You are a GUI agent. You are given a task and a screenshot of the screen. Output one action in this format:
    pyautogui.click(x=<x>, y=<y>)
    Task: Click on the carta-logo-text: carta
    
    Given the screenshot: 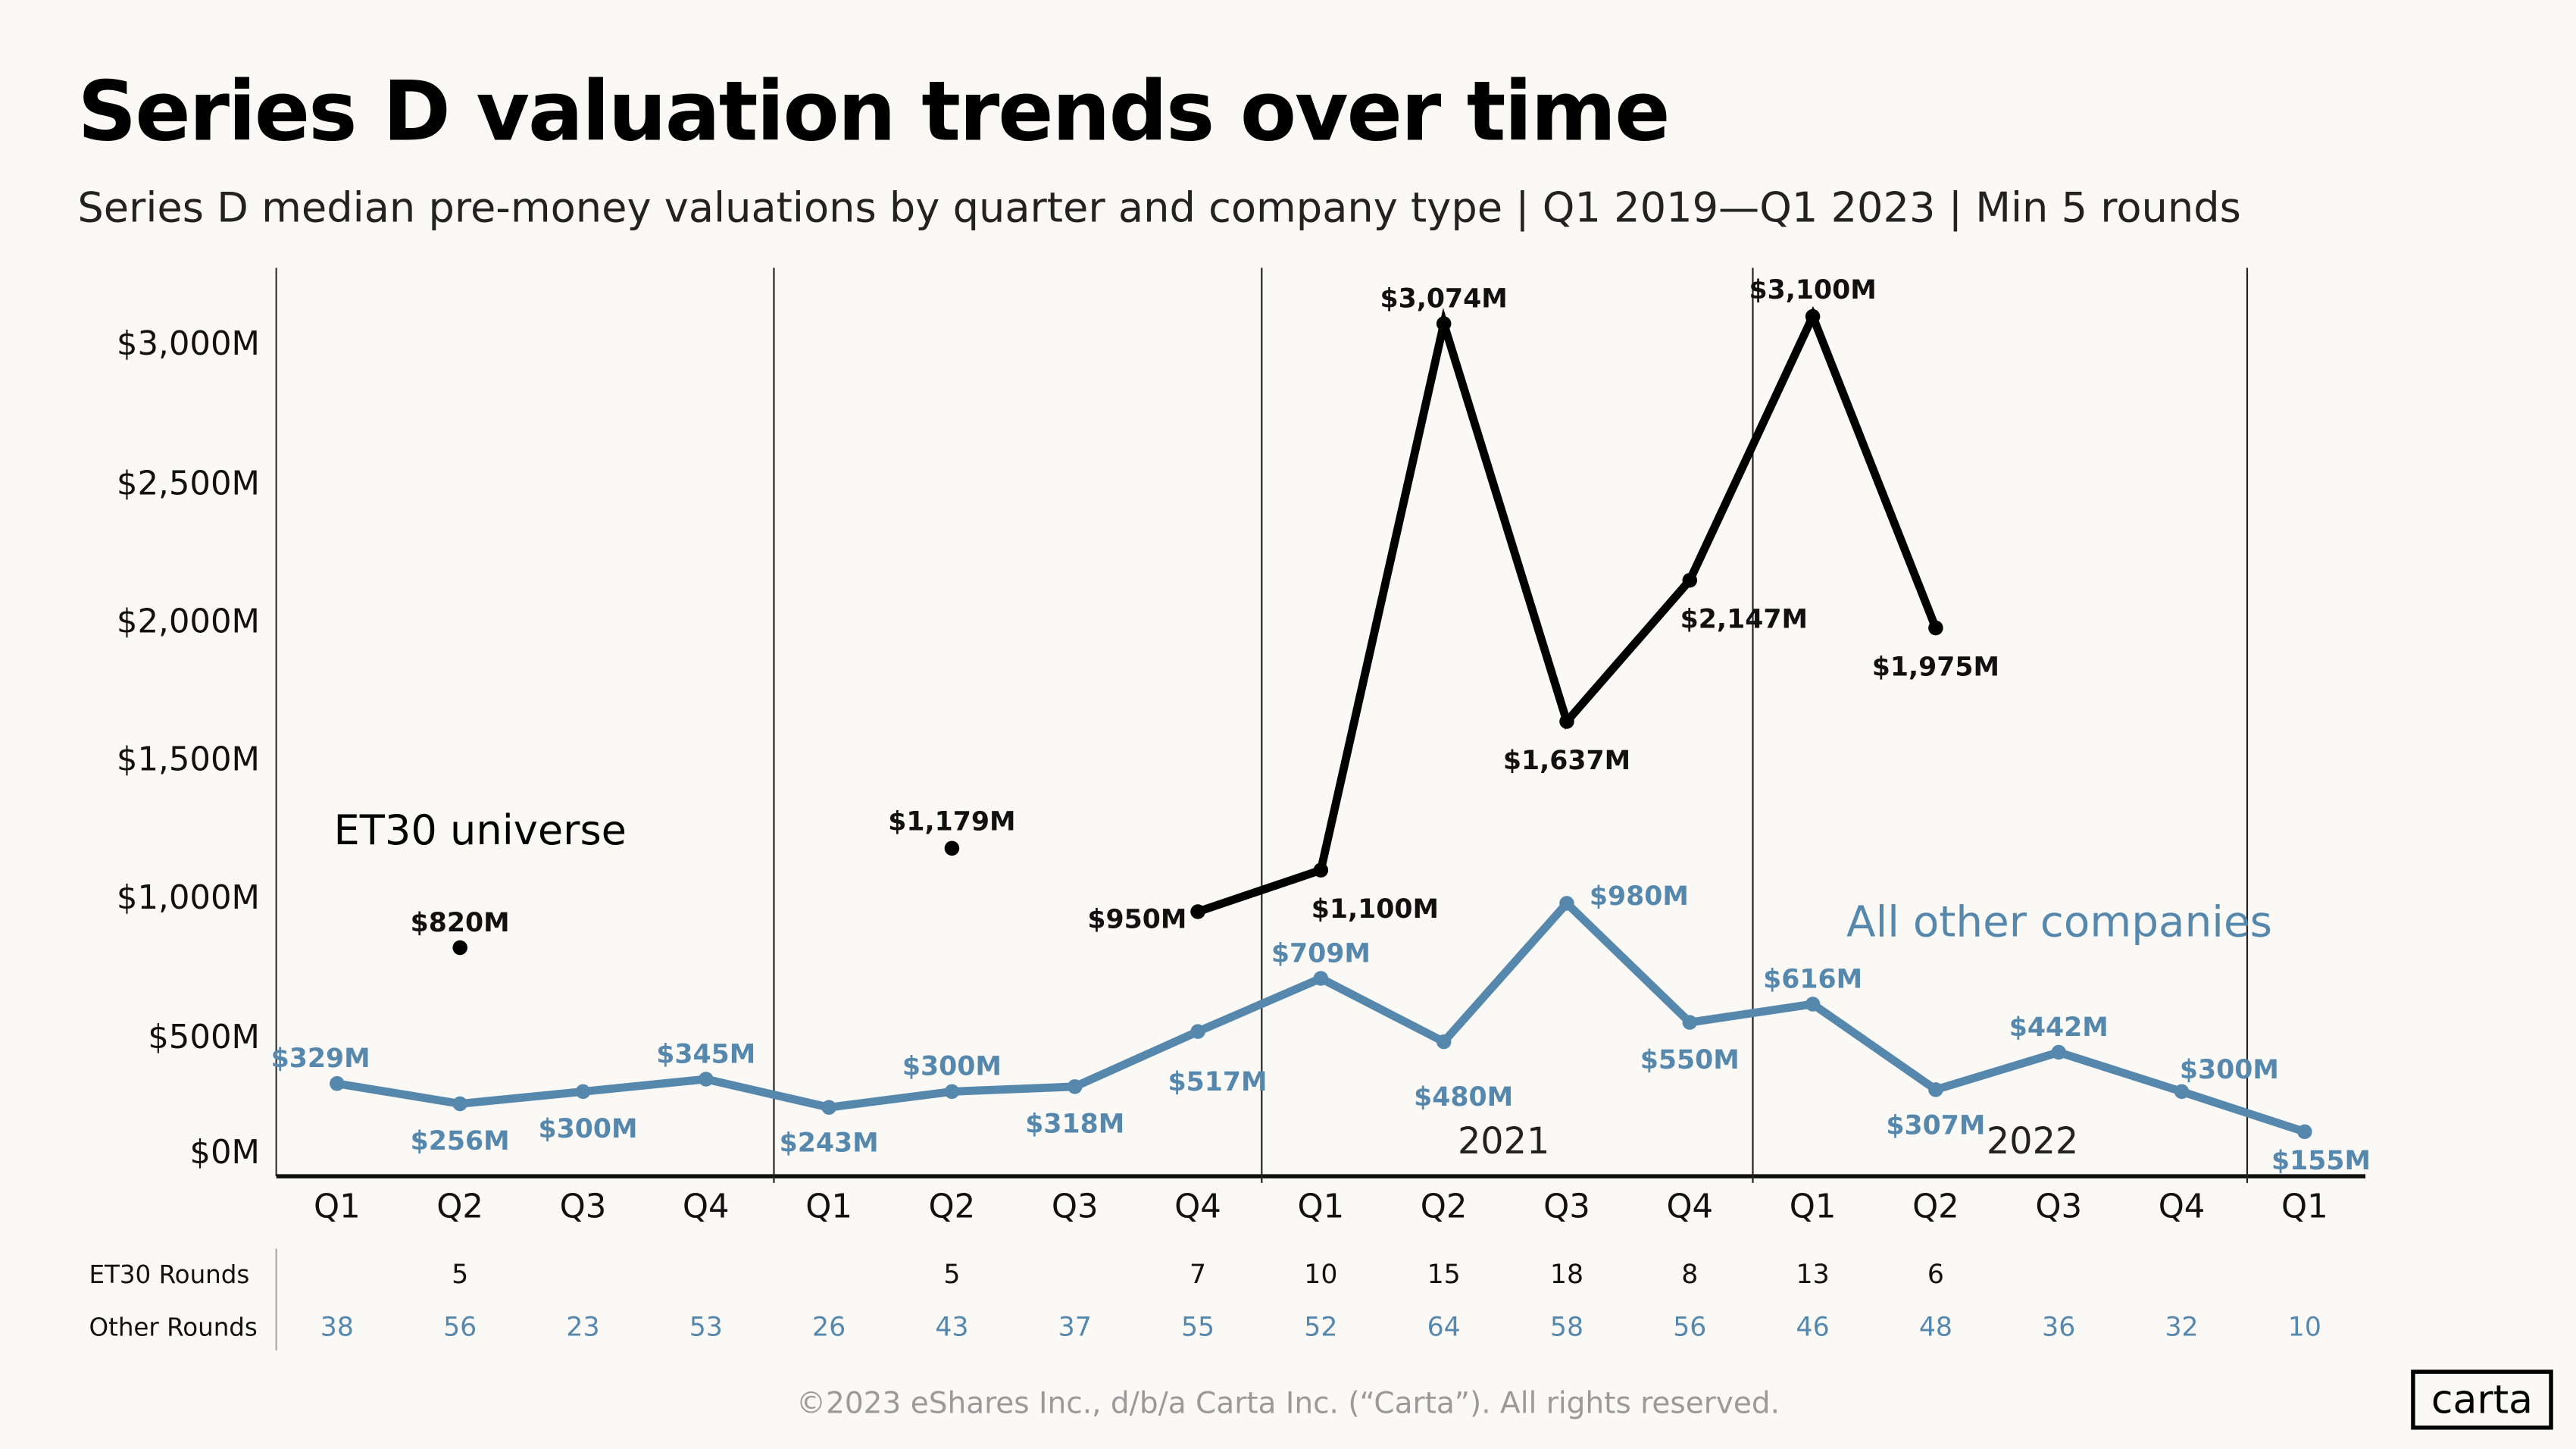 What is the action you would take?
    pyautogui.click(x=2482, y=1399)
    